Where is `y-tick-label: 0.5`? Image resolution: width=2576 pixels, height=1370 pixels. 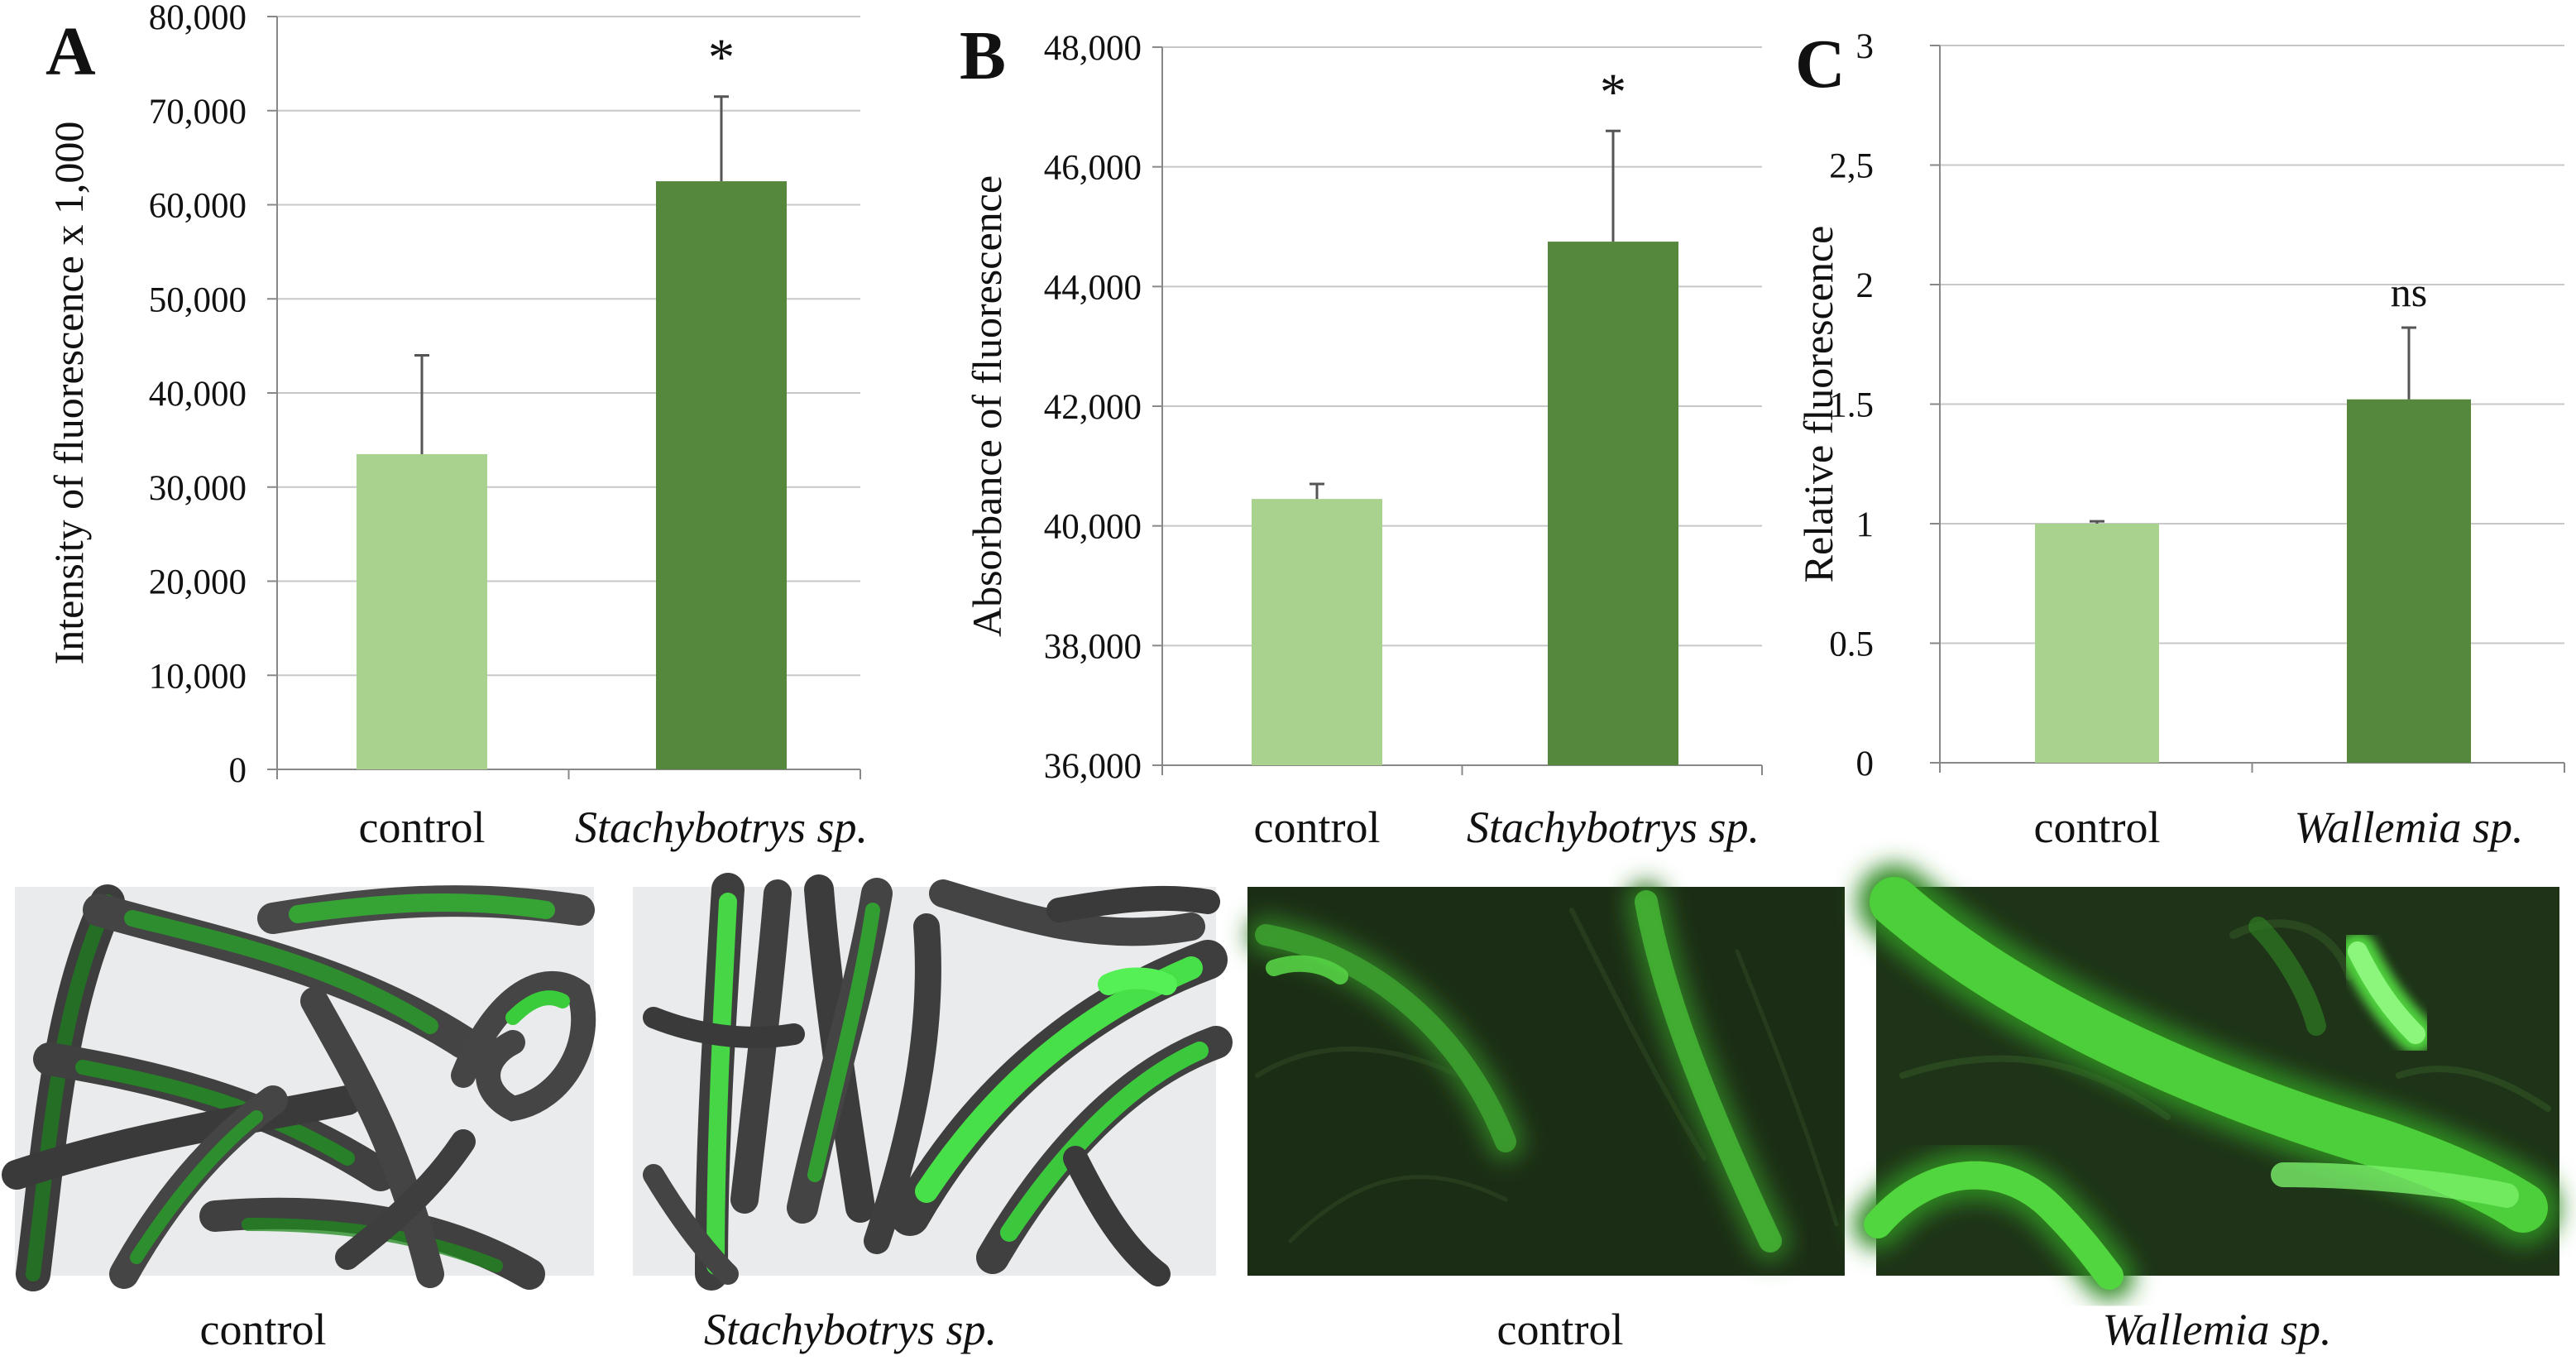
y-tick-label: 0.5 is located at coordinates (1852, 644).